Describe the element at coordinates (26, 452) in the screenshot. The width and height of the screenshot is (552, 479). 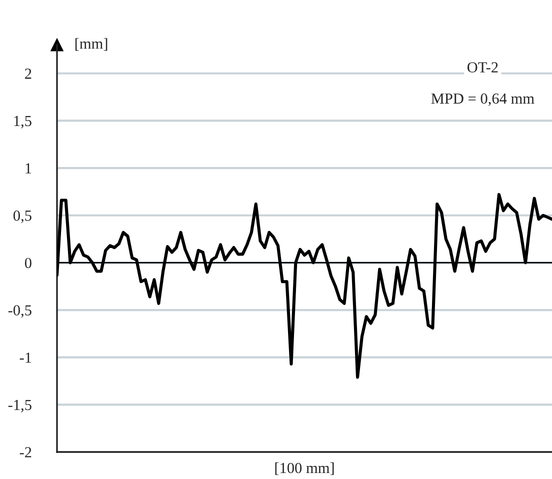
I see `y-tick-label: -2` at that location.